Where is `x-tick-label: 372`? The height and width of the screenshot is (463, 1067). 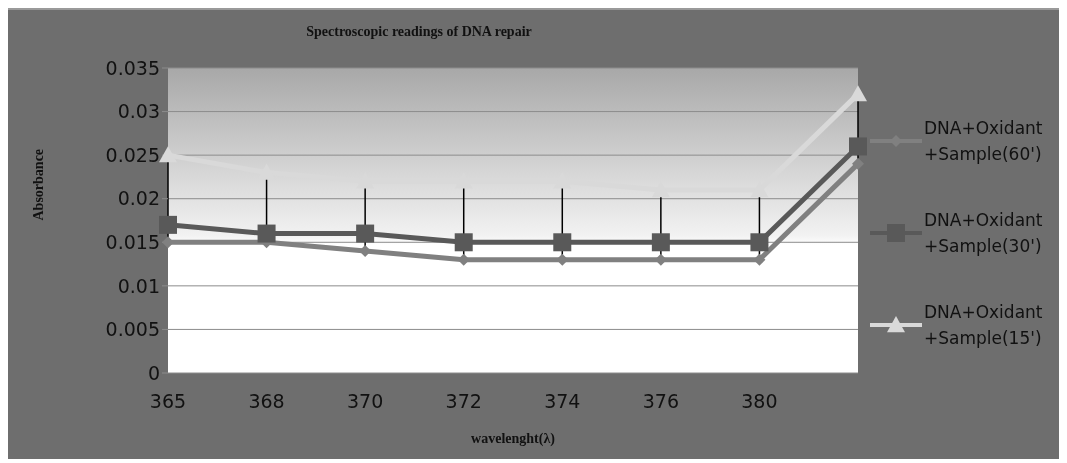
x-tick-label: 372 is located at coordinates (463, 401).